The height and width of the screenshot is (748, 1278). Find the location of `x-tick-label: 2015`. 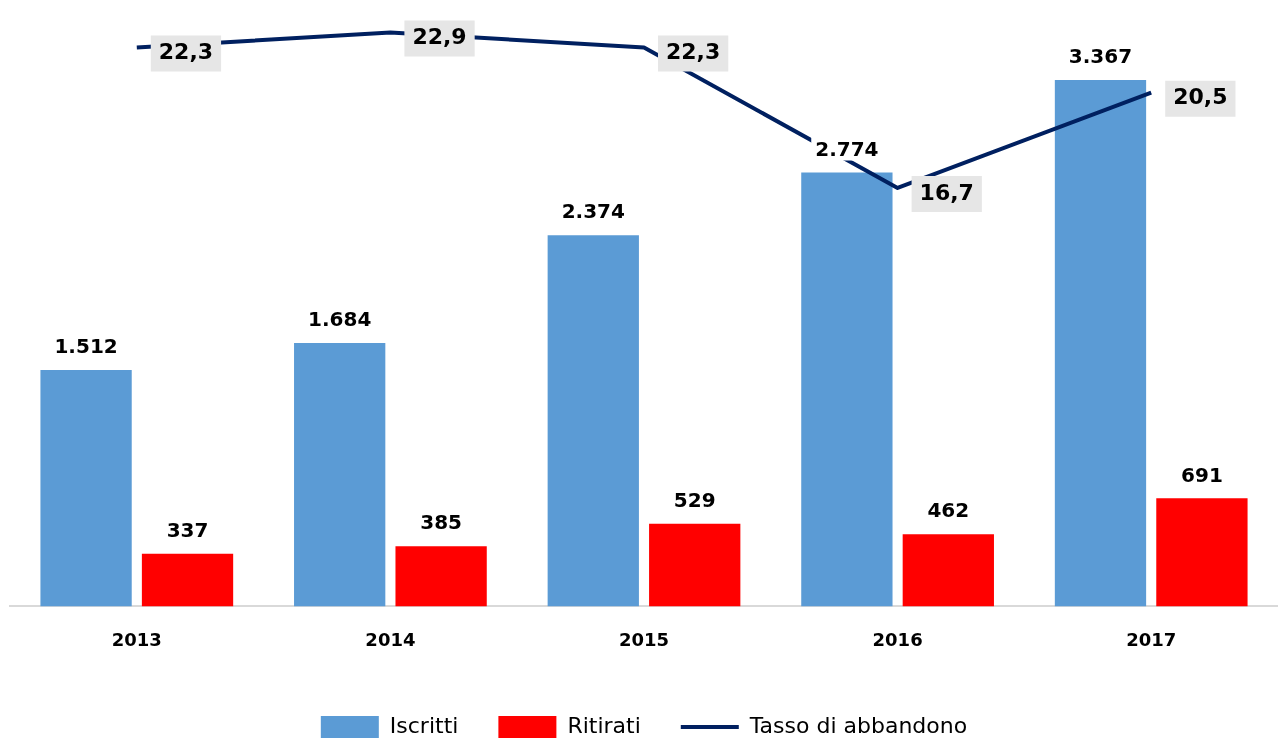

x-tick-label: 2015 is located at coordinates (644, 639).